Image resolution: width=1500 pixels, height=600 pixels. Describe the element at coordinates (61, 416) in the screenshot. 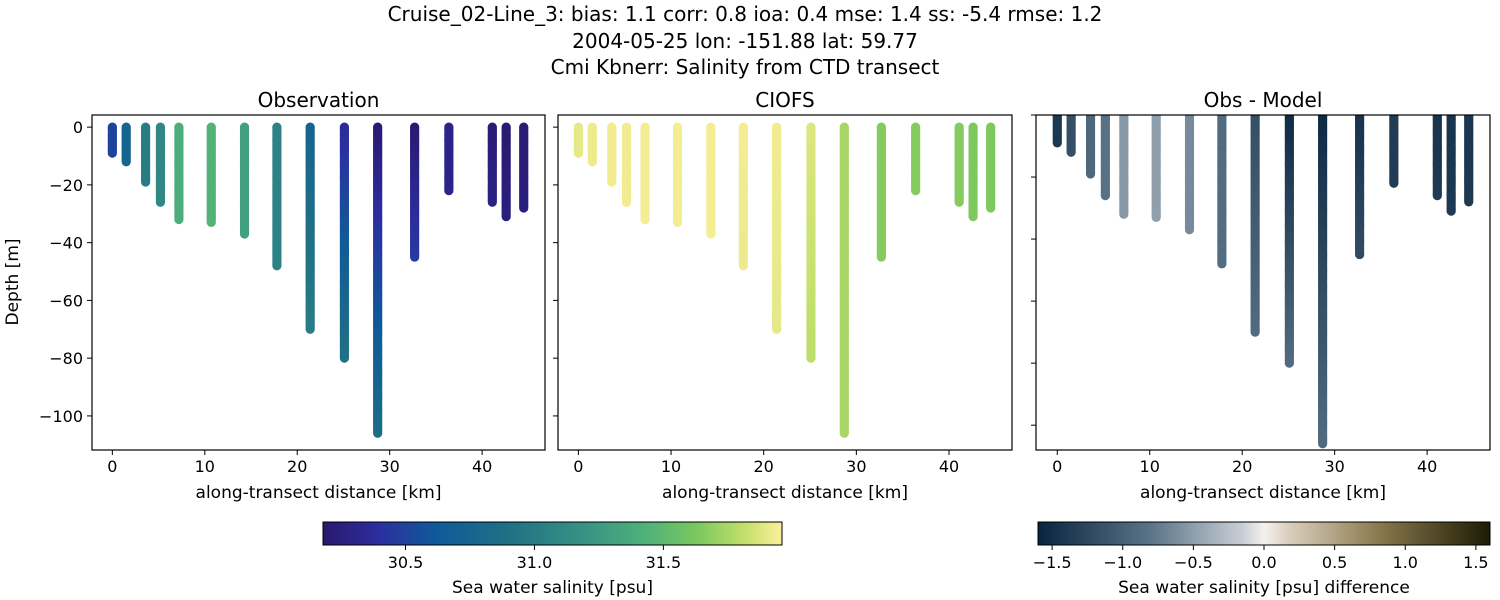

I see `y-tick-label: −100` at that location.